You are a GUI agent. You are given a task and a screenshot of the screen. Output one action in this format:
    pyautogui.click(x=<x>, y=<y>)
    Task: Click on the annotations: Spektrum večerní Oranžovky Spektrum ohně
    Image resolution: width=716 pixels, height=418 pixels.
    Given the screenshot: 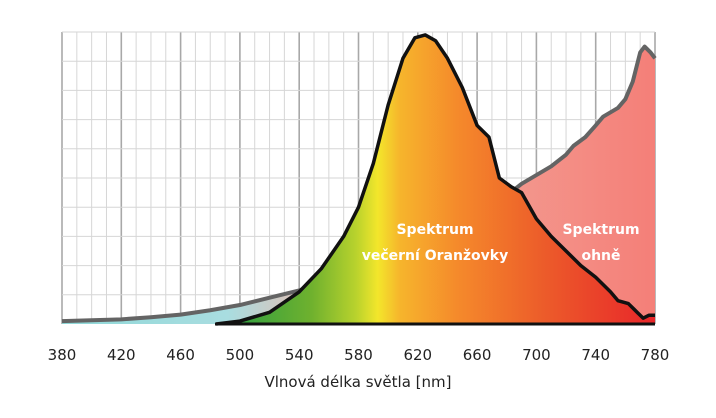 What is the action you would take?
    pyautogui.click(x=501, y=243)
    